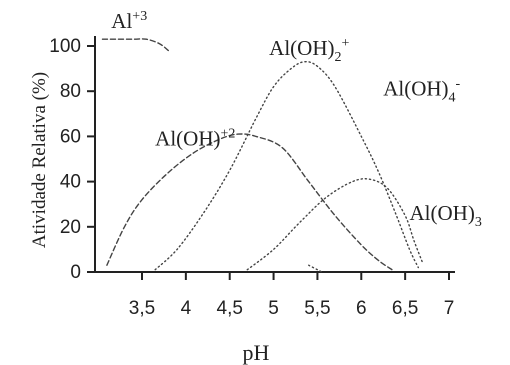 This screenshot has width=510, height=365. I want to click on series-label: Al(OH)+2, so click(195, 138).